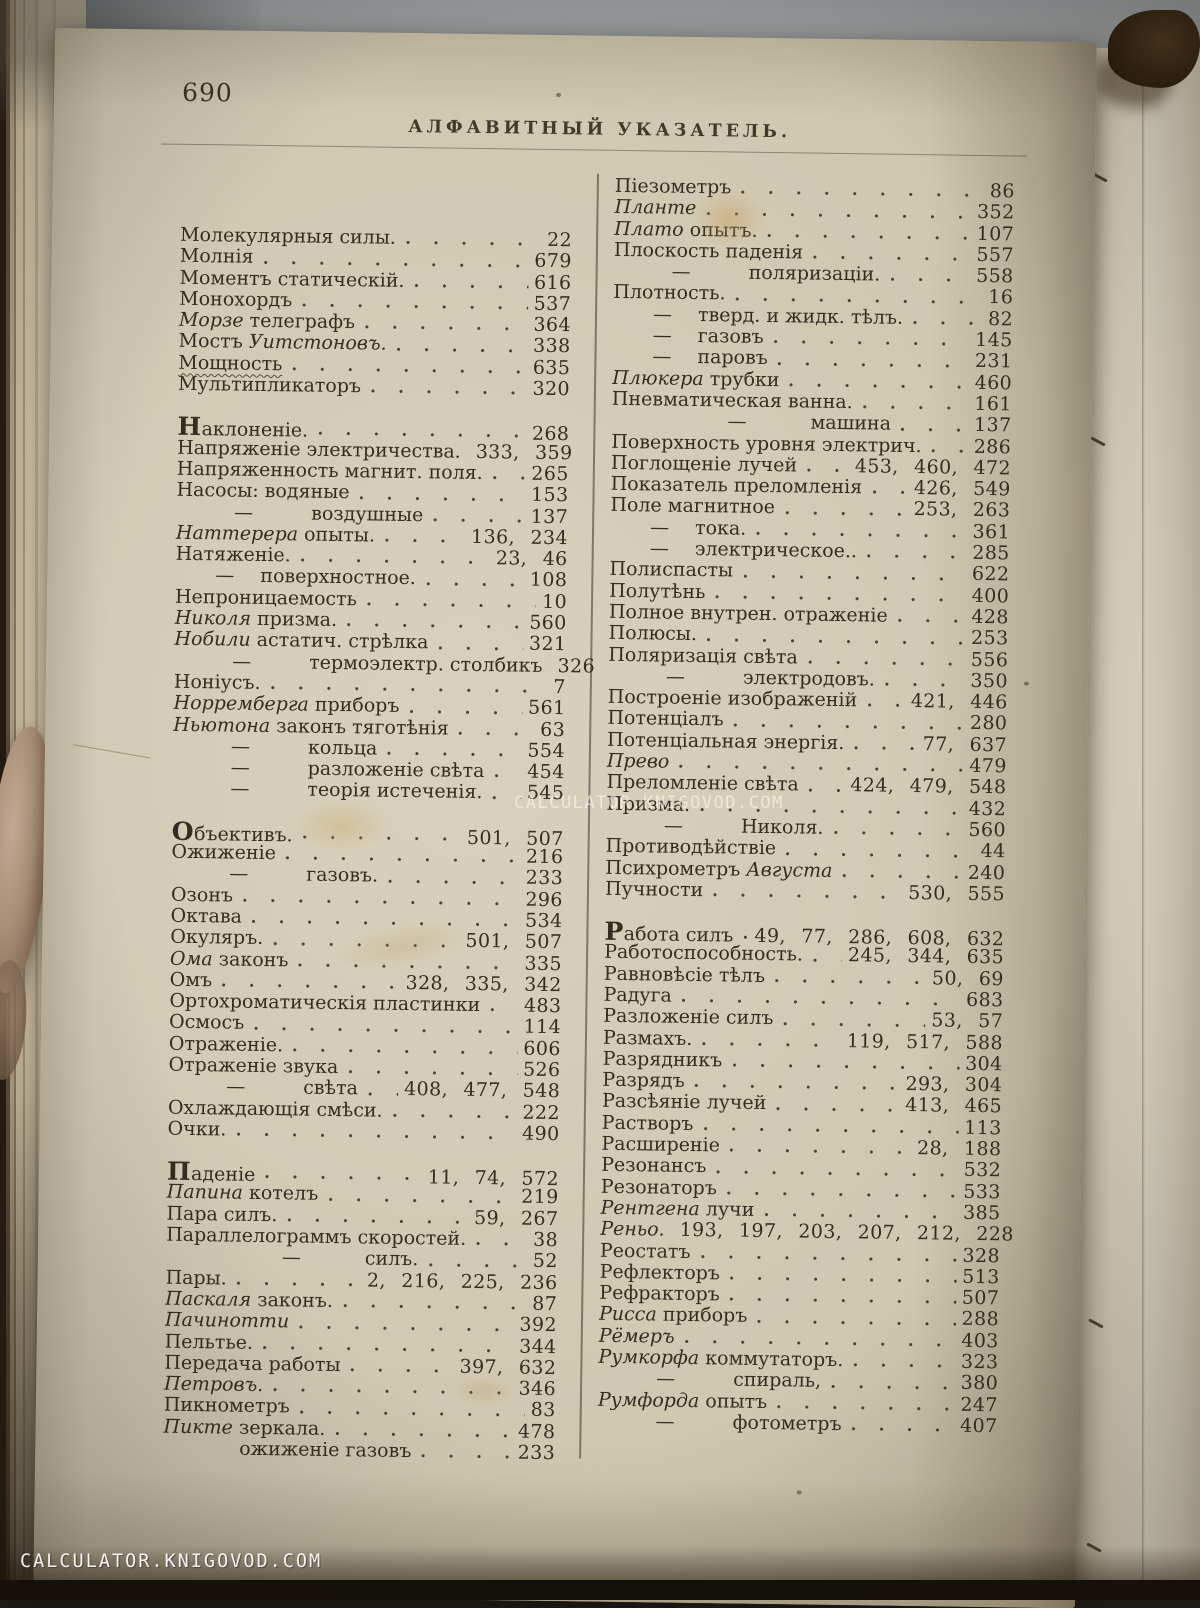 The width and height of the screenshot is (1200, 1608). What do you see at coordinates (325, 1451) in the screenshot?
I see `entry-term: ожиженіе газовъ` at bounding box center [325, 1451].